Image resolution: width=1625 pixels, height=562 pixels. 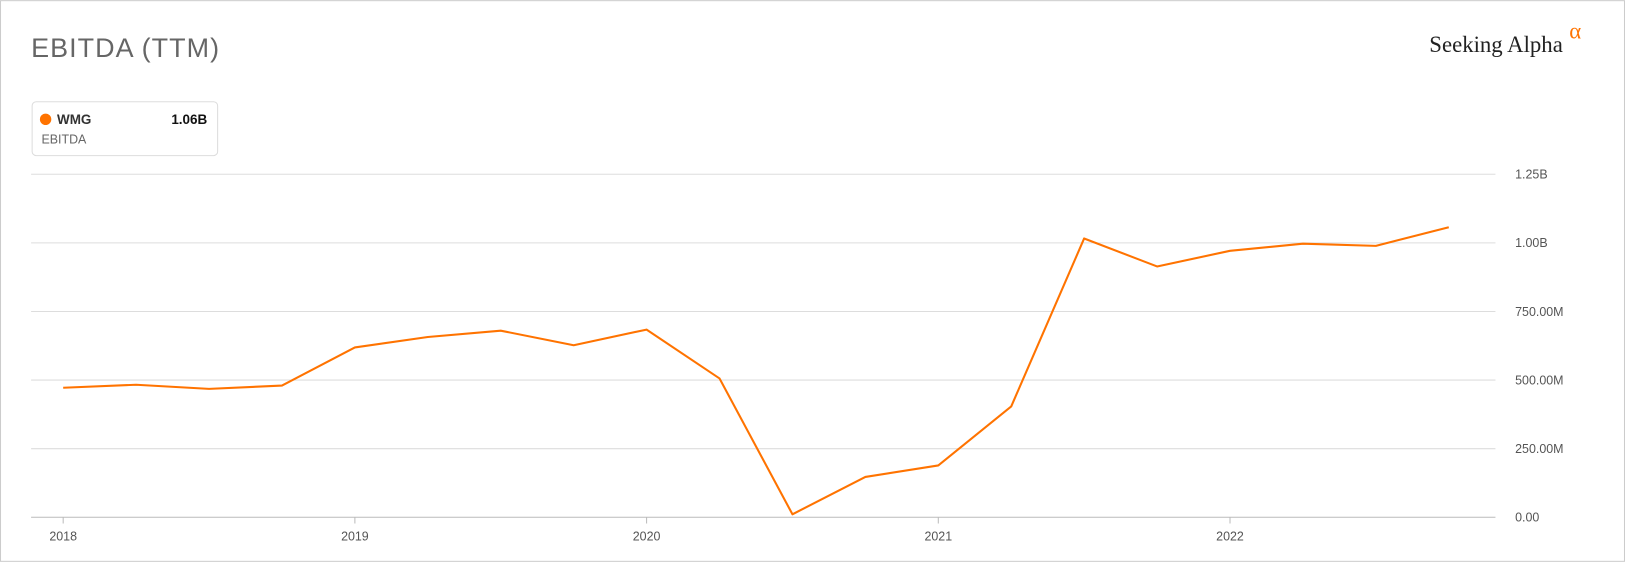 I want to click on y-tick-label: 1.00B, so click(x=1531, y=243).